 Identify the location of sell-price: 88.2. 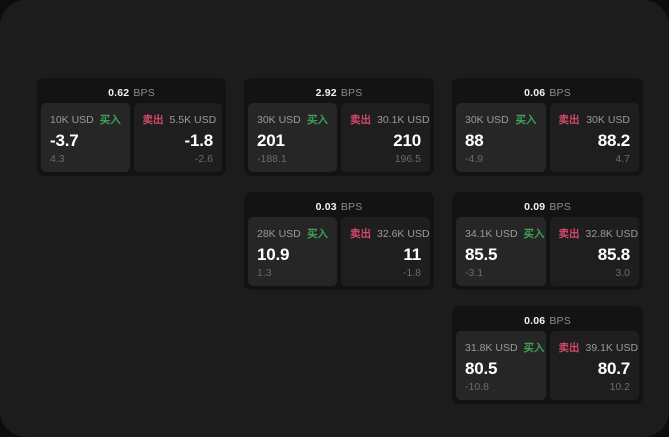
(613, 140).